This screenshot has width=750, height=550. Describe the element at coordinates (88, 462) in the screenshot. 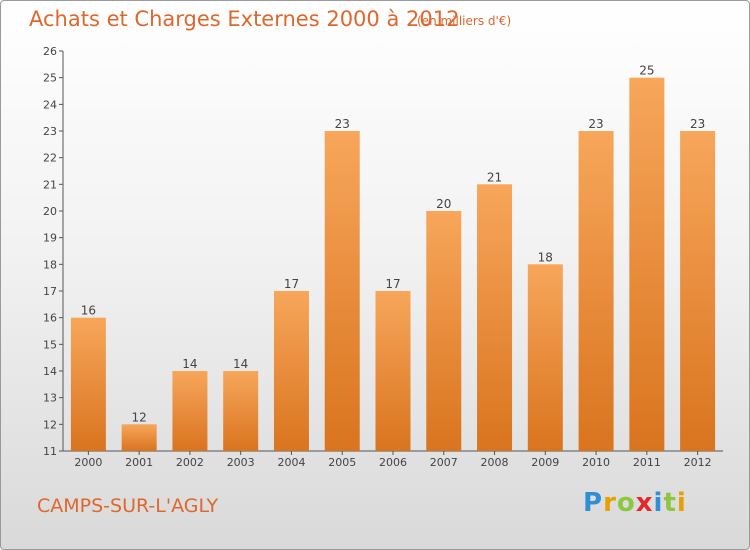

I see `x-tick-label: 2000` at that location.